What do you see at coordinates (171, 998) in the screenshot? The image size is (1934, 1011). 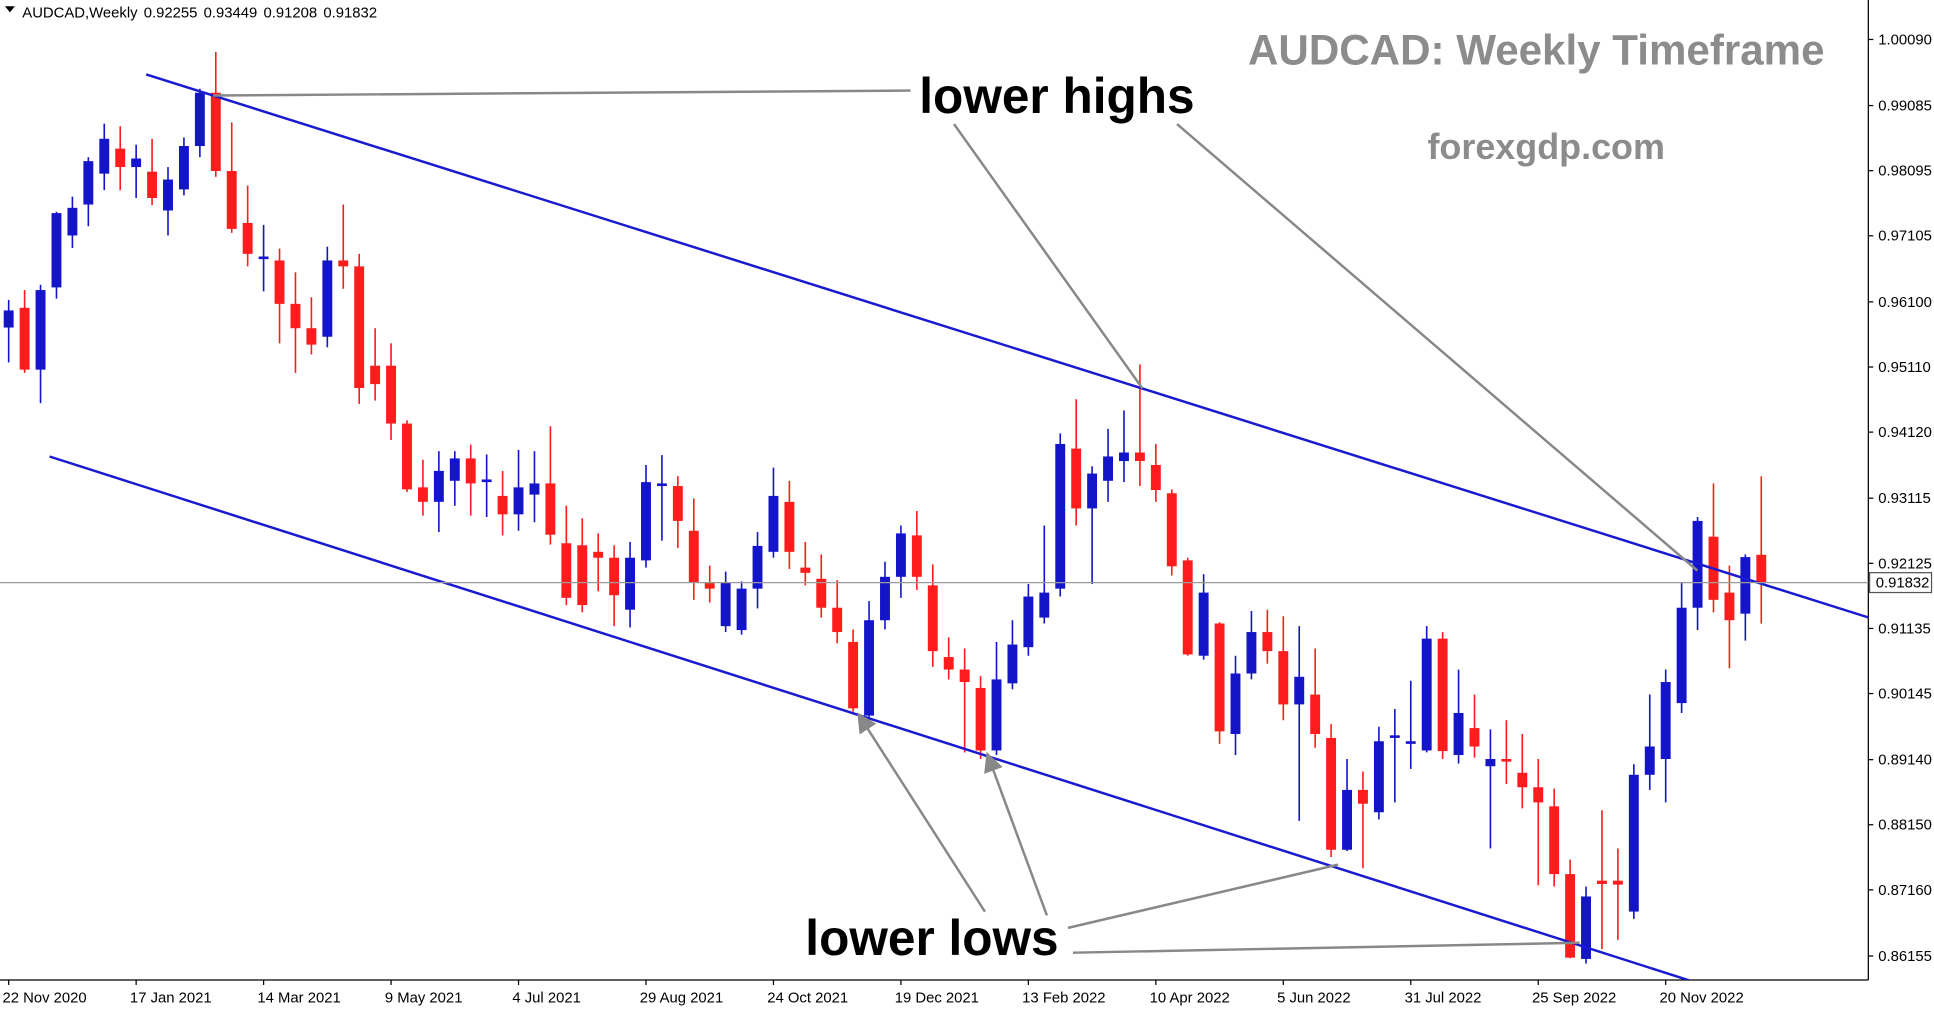 I see `x-tick-label: 17 Jan 2021` at bounding box center [171, 998].